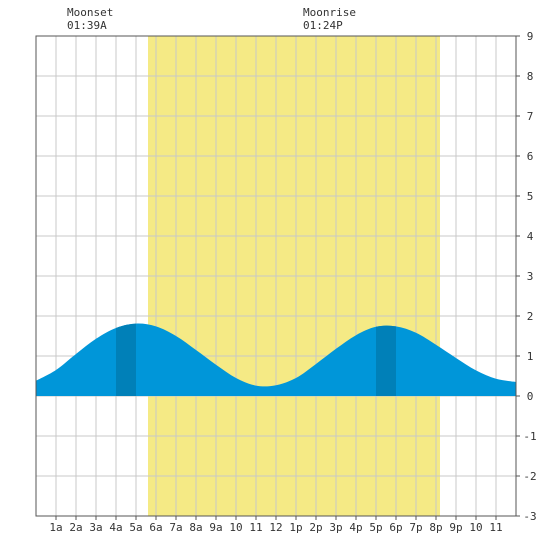  Describe the element at coordinates (530, 356) in the screenshot. I see `y-tick-label: 1` at that location.